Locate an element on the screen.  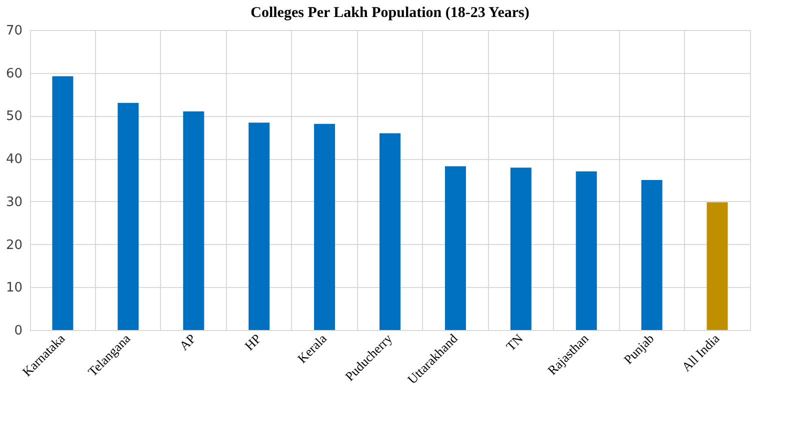
y-tick-label: 30 is located at coordinates (14, 202).